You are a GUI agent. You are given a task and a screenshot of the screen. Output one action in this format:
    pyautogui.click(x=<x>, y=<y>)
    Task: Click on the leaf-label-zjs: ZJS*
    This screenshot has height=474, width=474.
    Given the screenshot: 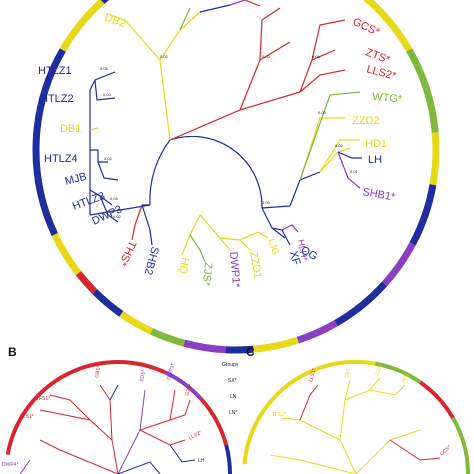 What is the action you would take?
    pyautogui.click(x=207, y=275)
    